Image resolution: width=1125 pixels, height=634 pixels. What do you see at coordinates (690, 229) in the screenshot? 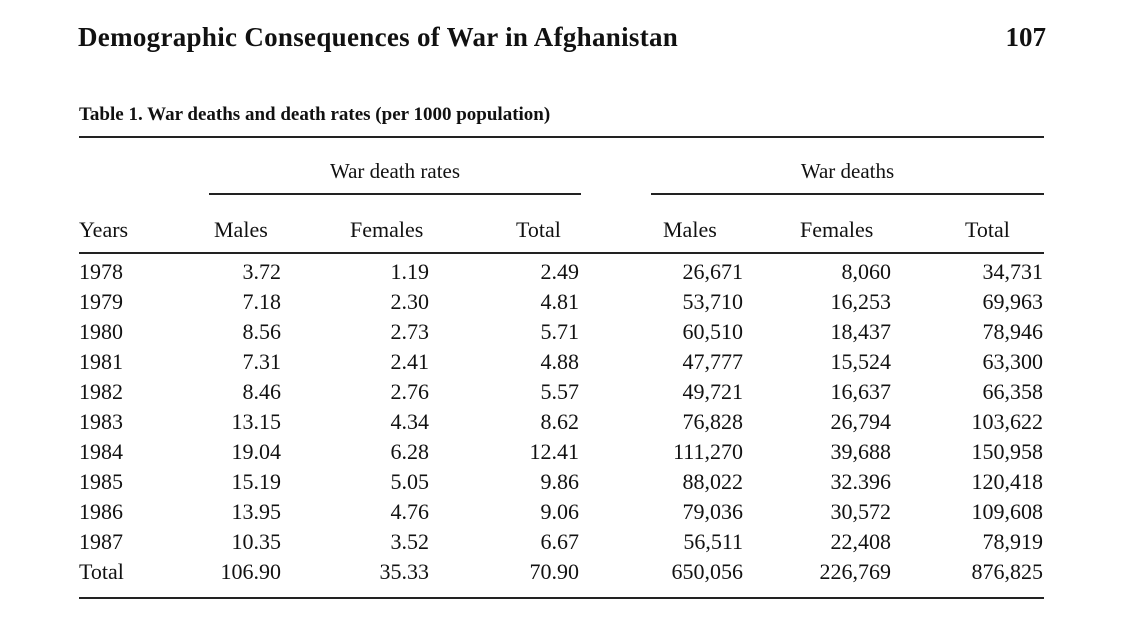
I see `column-header-death-males: Males` at bounding box center [690, 229].